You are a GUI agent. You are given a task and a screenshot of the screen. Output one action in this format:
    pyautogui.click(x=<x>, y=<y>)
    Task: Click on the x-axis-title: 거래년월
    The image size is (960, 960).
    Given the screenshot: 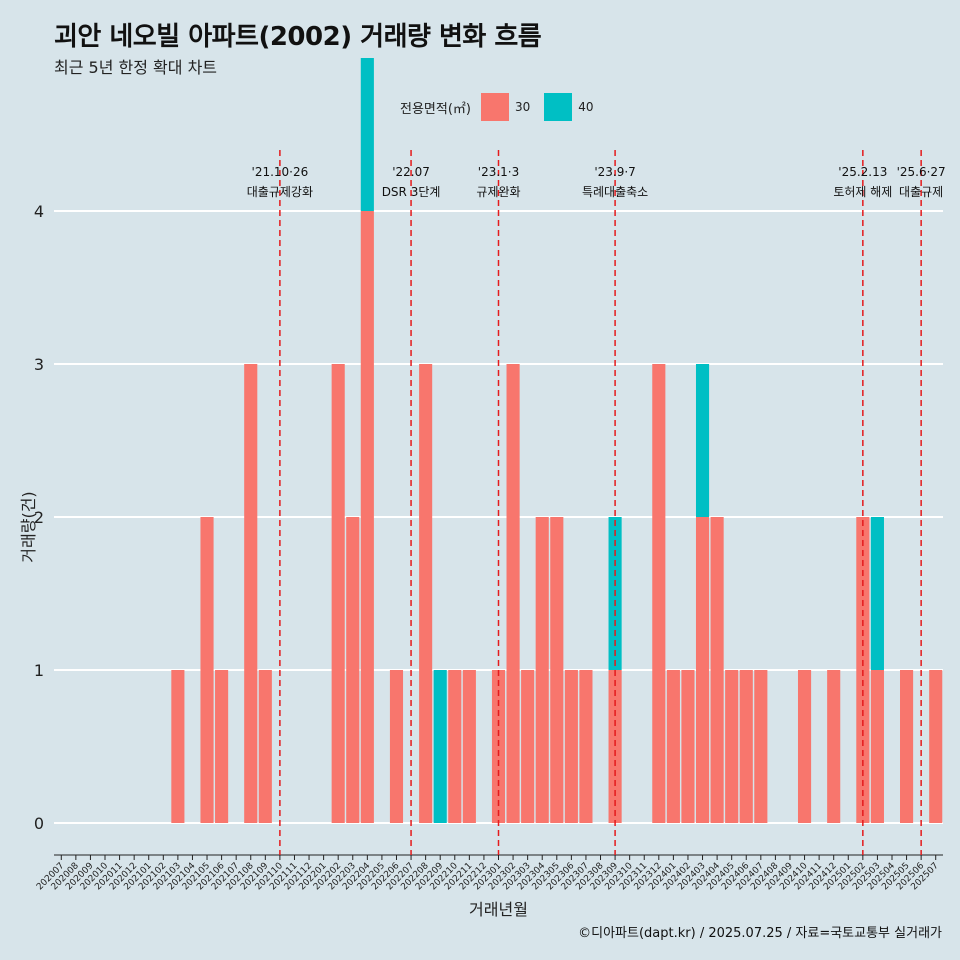 What is the action you would take?
    pyautogui.click(x=498, y=909)
    